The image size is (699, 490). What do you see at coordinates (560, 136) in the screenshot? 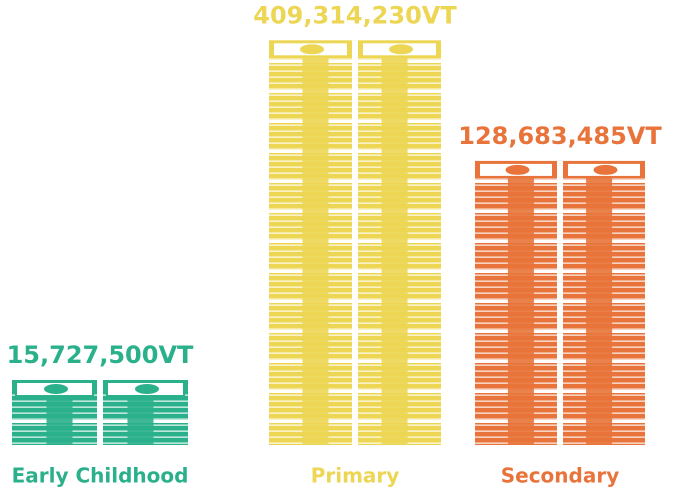
I see `value-label: 128,683,485VT` at bounding box center [560, 136].